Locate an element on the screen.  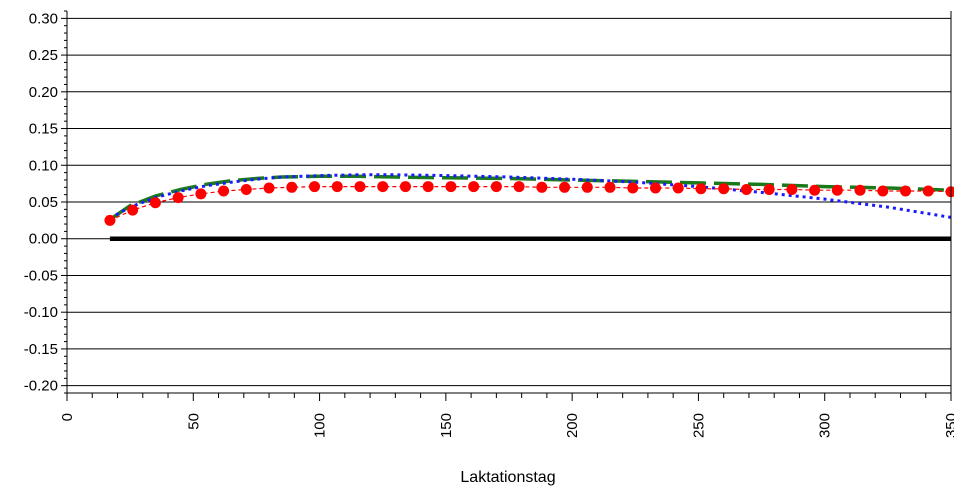
x-tick-label: 250 is located at coordinates (698, 425).